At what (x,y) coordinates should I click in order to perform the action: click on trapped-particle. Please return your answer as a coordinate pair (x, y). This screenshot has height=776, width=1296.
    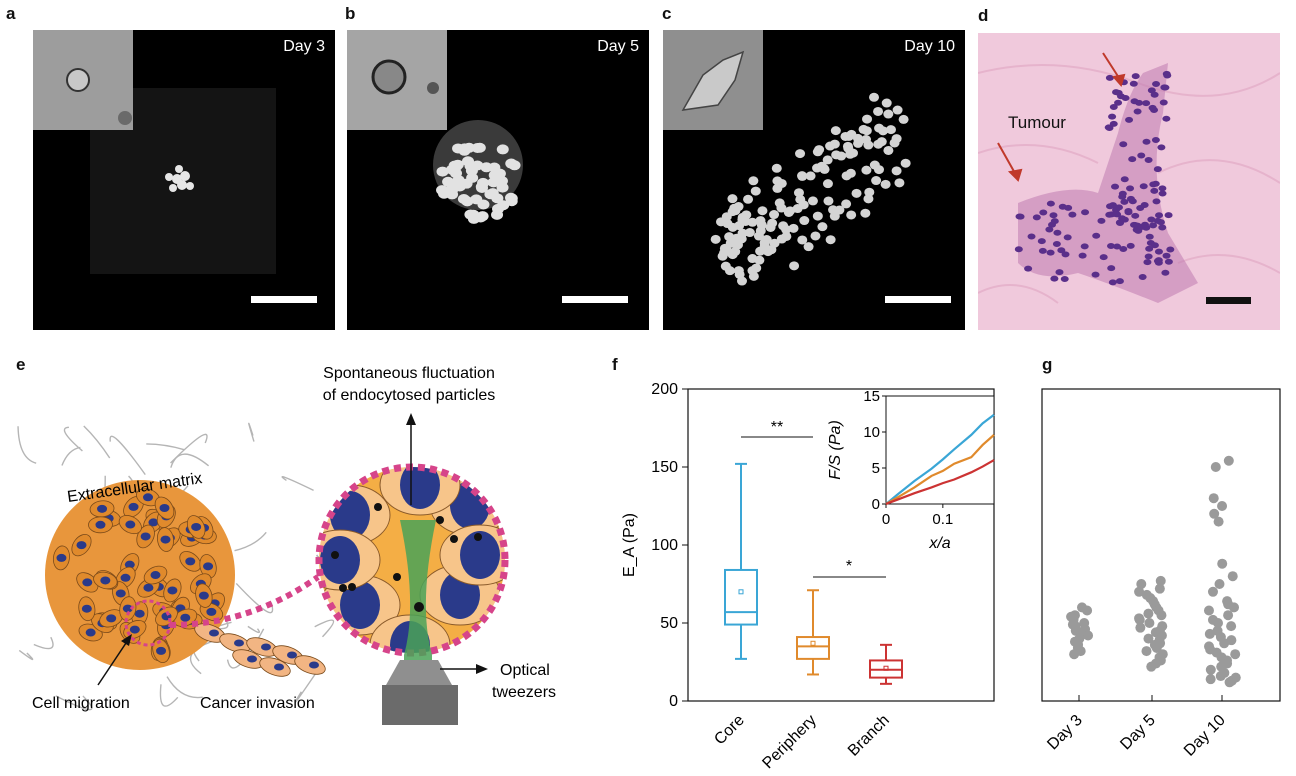
    Looking at the image, I should click on (419, 607).